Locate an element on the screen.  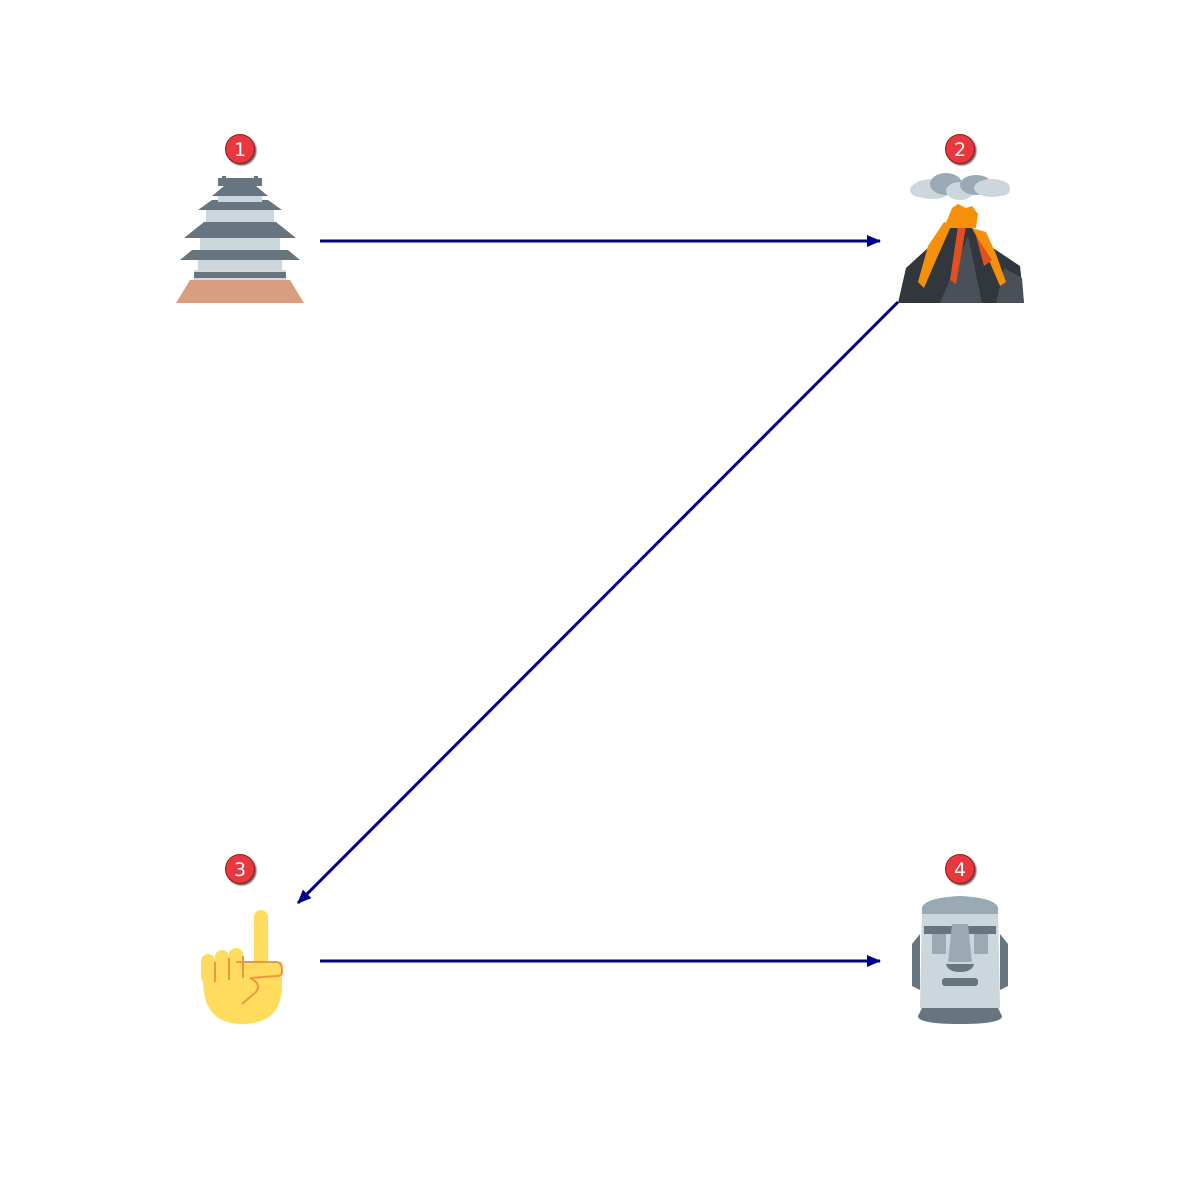
badge-4-label: 4 is located at coordinates (960, 870).